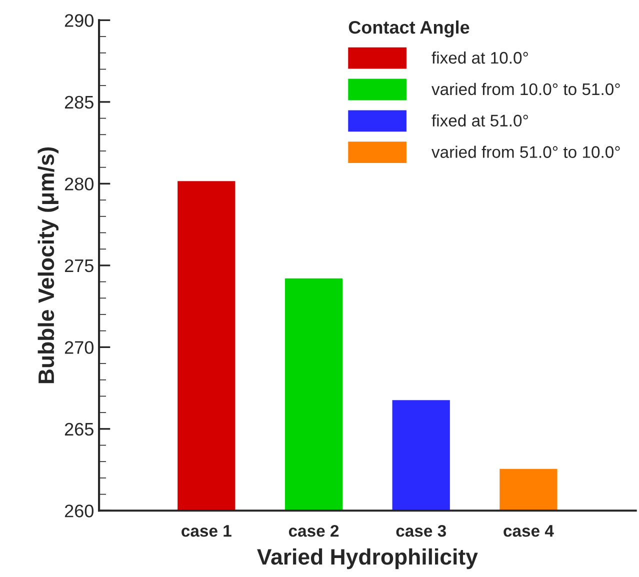  Describe the element at coordinates (79, 184) in the screenshot. I see `y-tick-label: 280` at that location.